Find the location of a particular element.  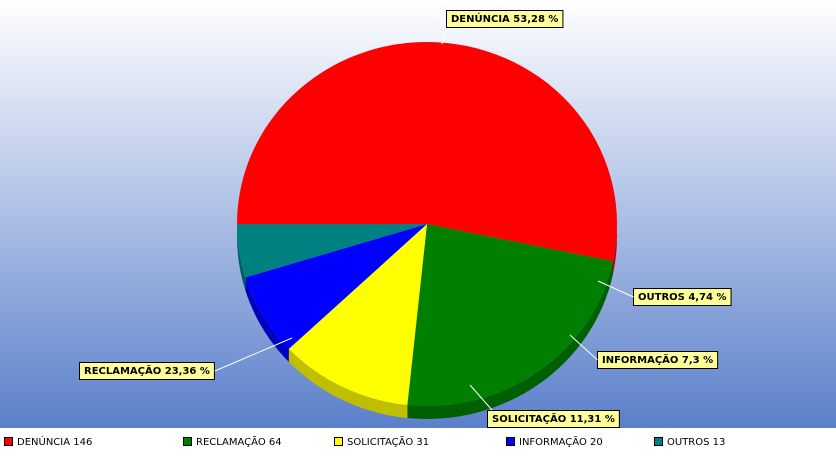

legend-label: DENÚNCIA 146 is located at coordinates (54, 441).